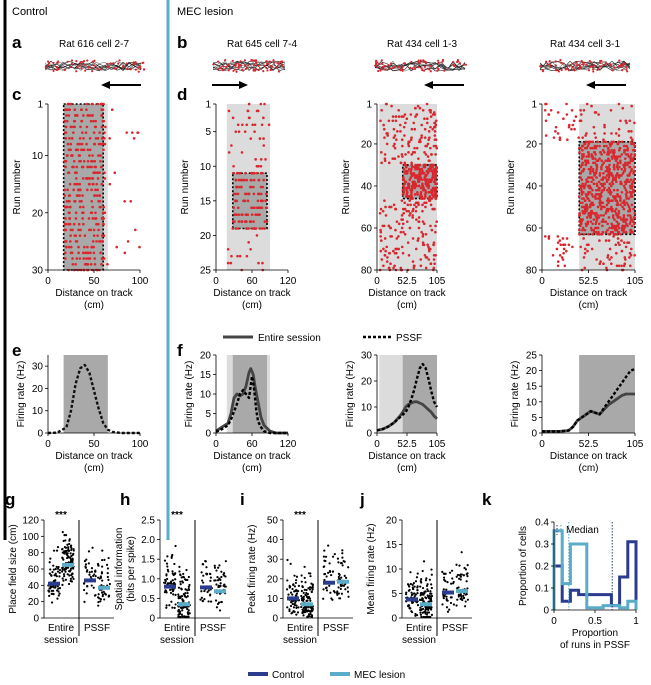  What do you see at coordinates (367, 144) in the screenshot?
I see `raster-y-tick-label: 20` at bounding box center [367, 144].